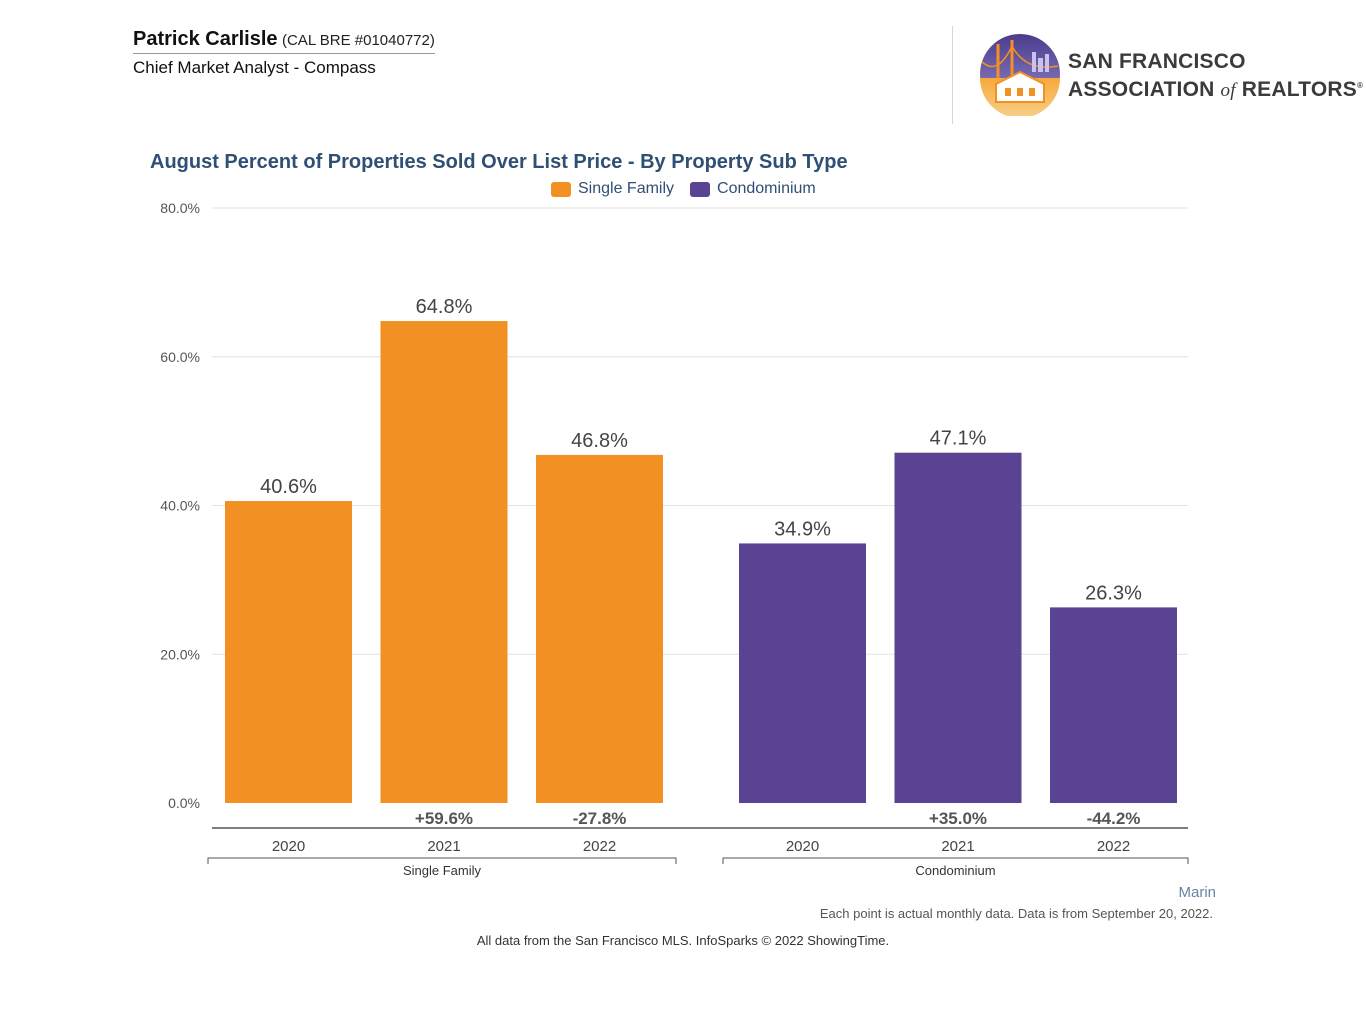 The height and width of the screenshot is (1024, 1366). What do you see at coordinates (442, 870) in the screenshot?
I see `group-label: Single Family` at bounding box center [442, 870].